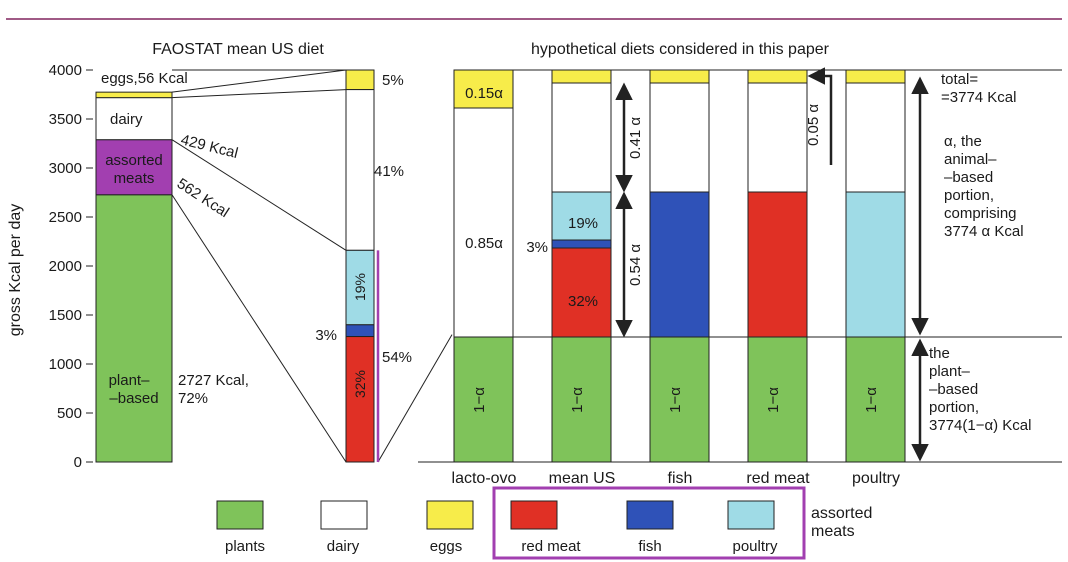 The image size is (1068, 562). Describe the element at coordinates (751, 515) in the screenshot. I see `legend-swatch-poultry` at that location.